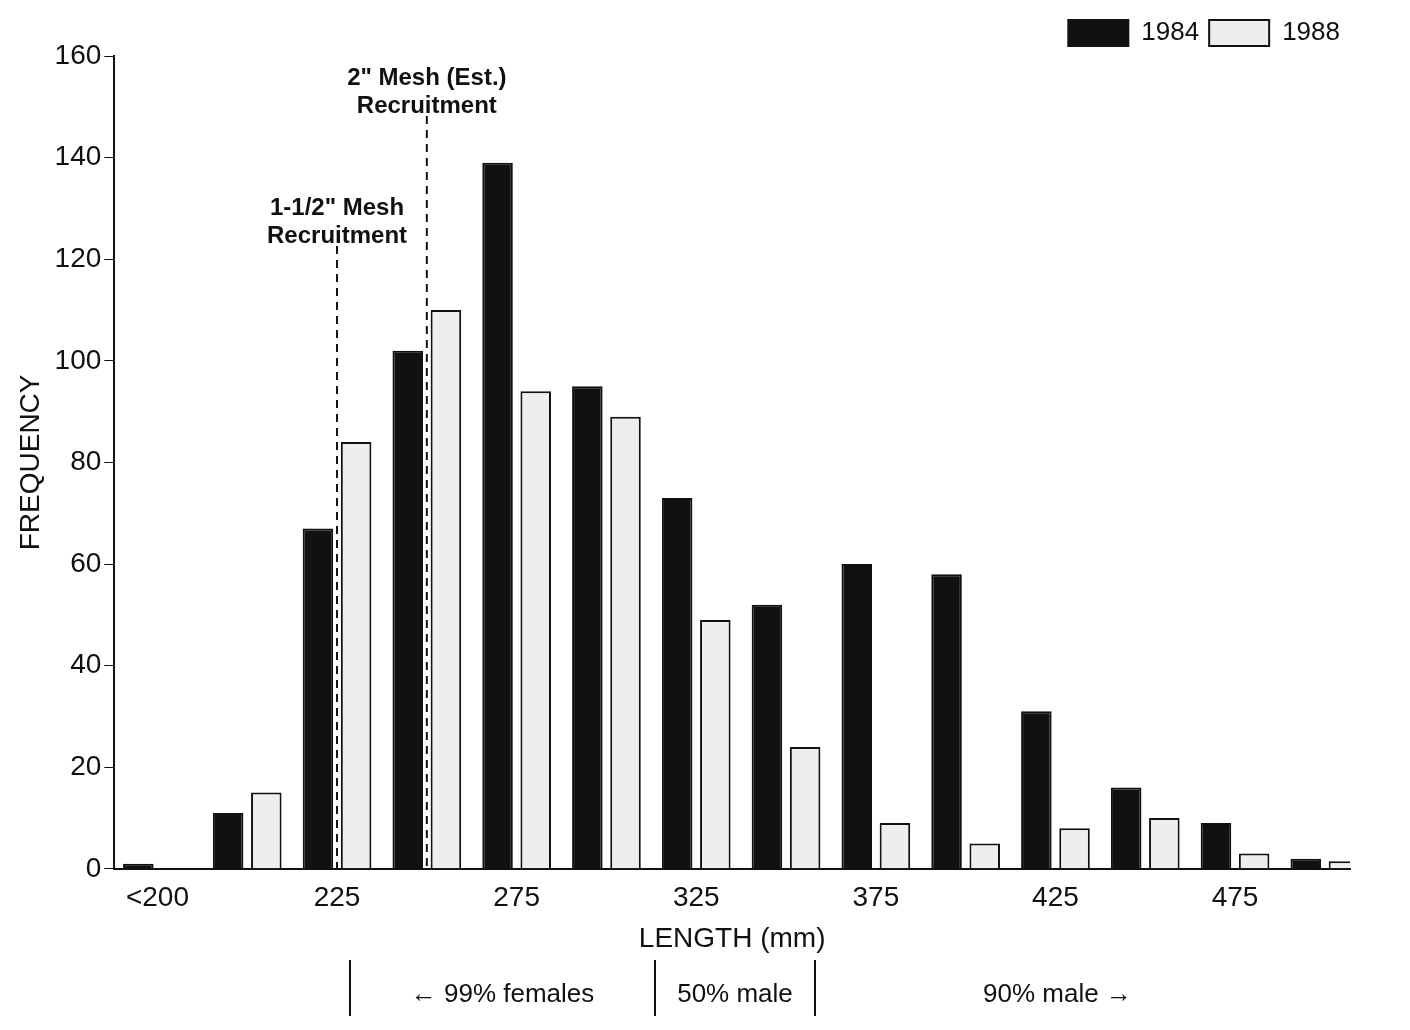  What do you see at coordinates (157, 897) in the screenshot?
I see `x-tick-label: <200` at bounding box center [157, 897].